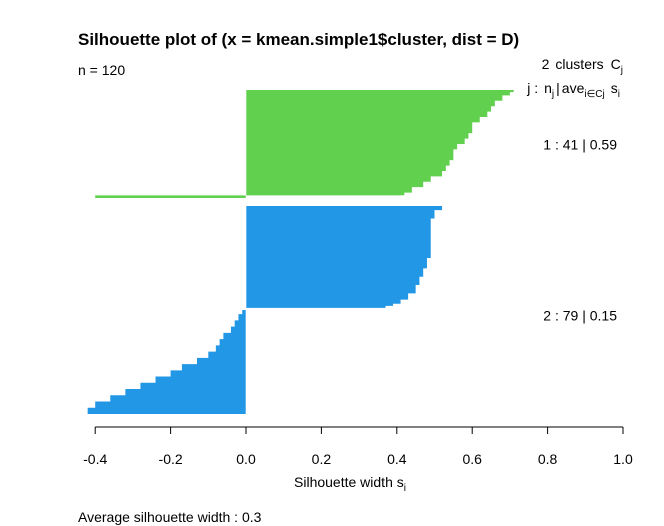 This screenshot has width=664, height=526. What do you see at coordinates (472, 459) in the screenshot?
I see `x-tick-label: 0.6` at bounding box center [472, 459].